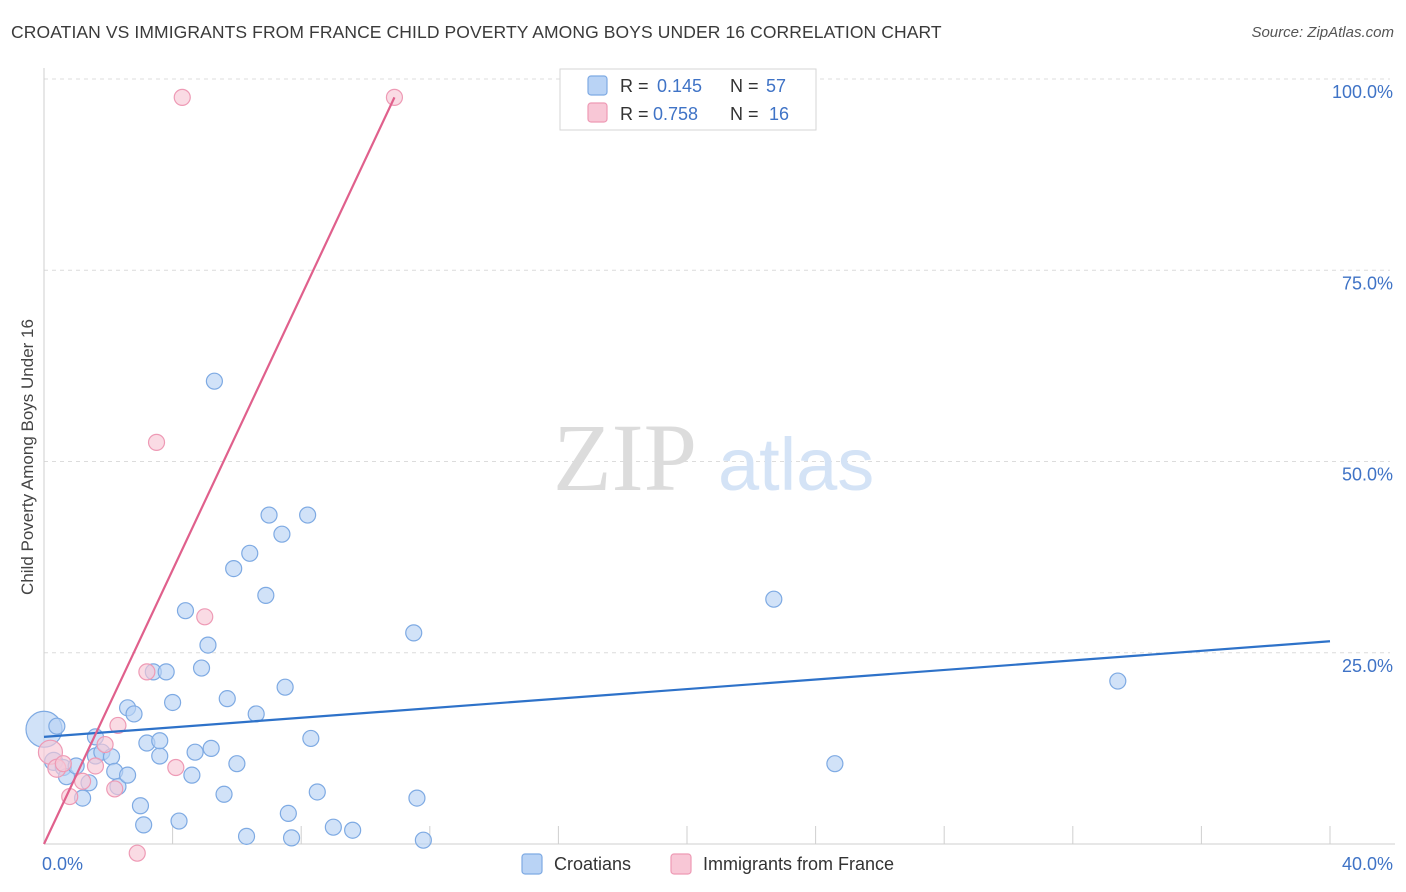  What do you see at coordinates (597, 112) in the screenshot?
I see `legend-swatch-france` at bounding box center [597, 112].